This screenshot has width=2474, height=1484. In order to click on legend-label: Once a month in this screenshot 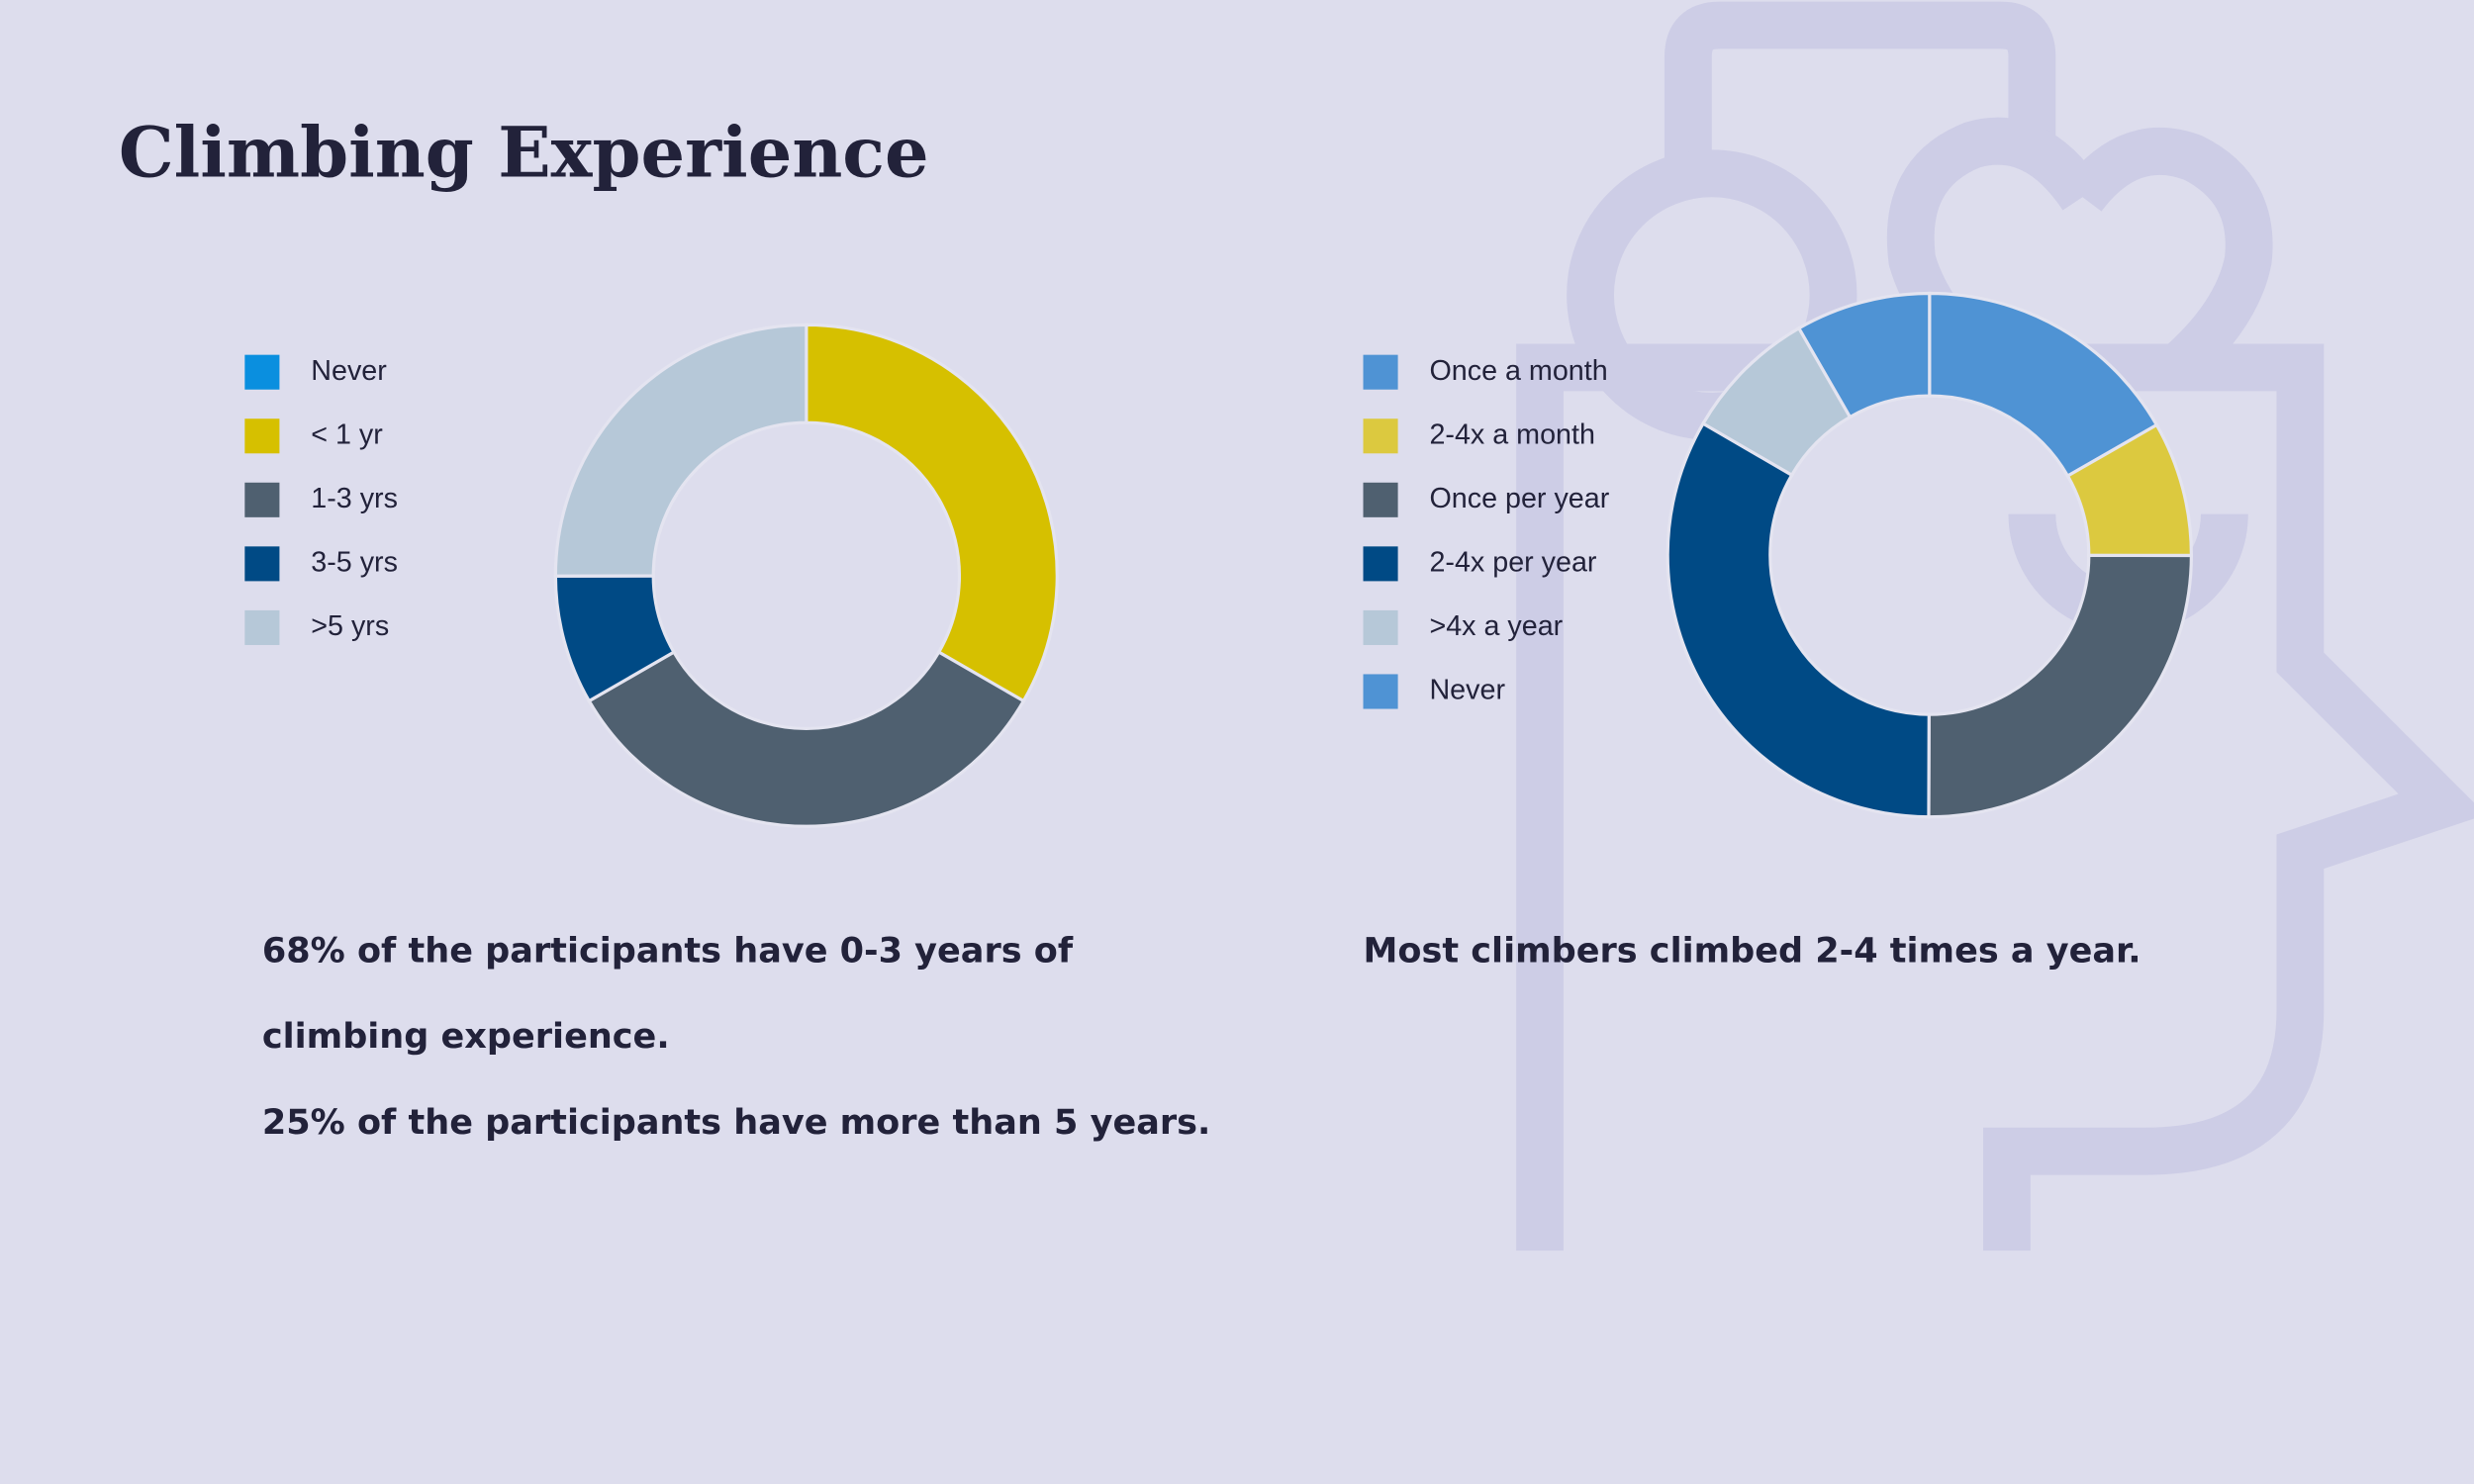, I will do `click(1518, 371)`.